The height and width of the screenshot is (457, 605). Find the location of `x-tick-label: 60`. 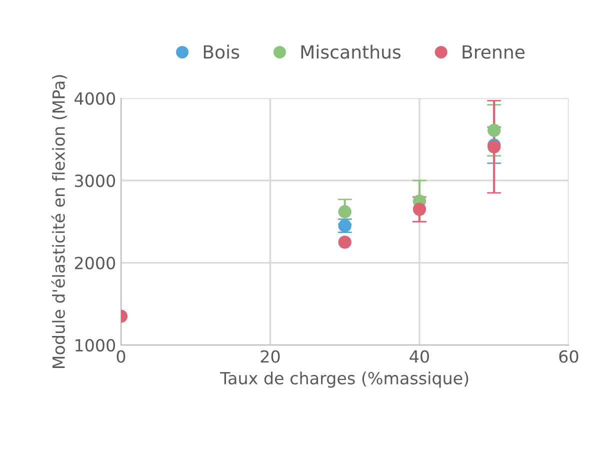

x-tick-label: 60 is located at coordinates (568, 356).